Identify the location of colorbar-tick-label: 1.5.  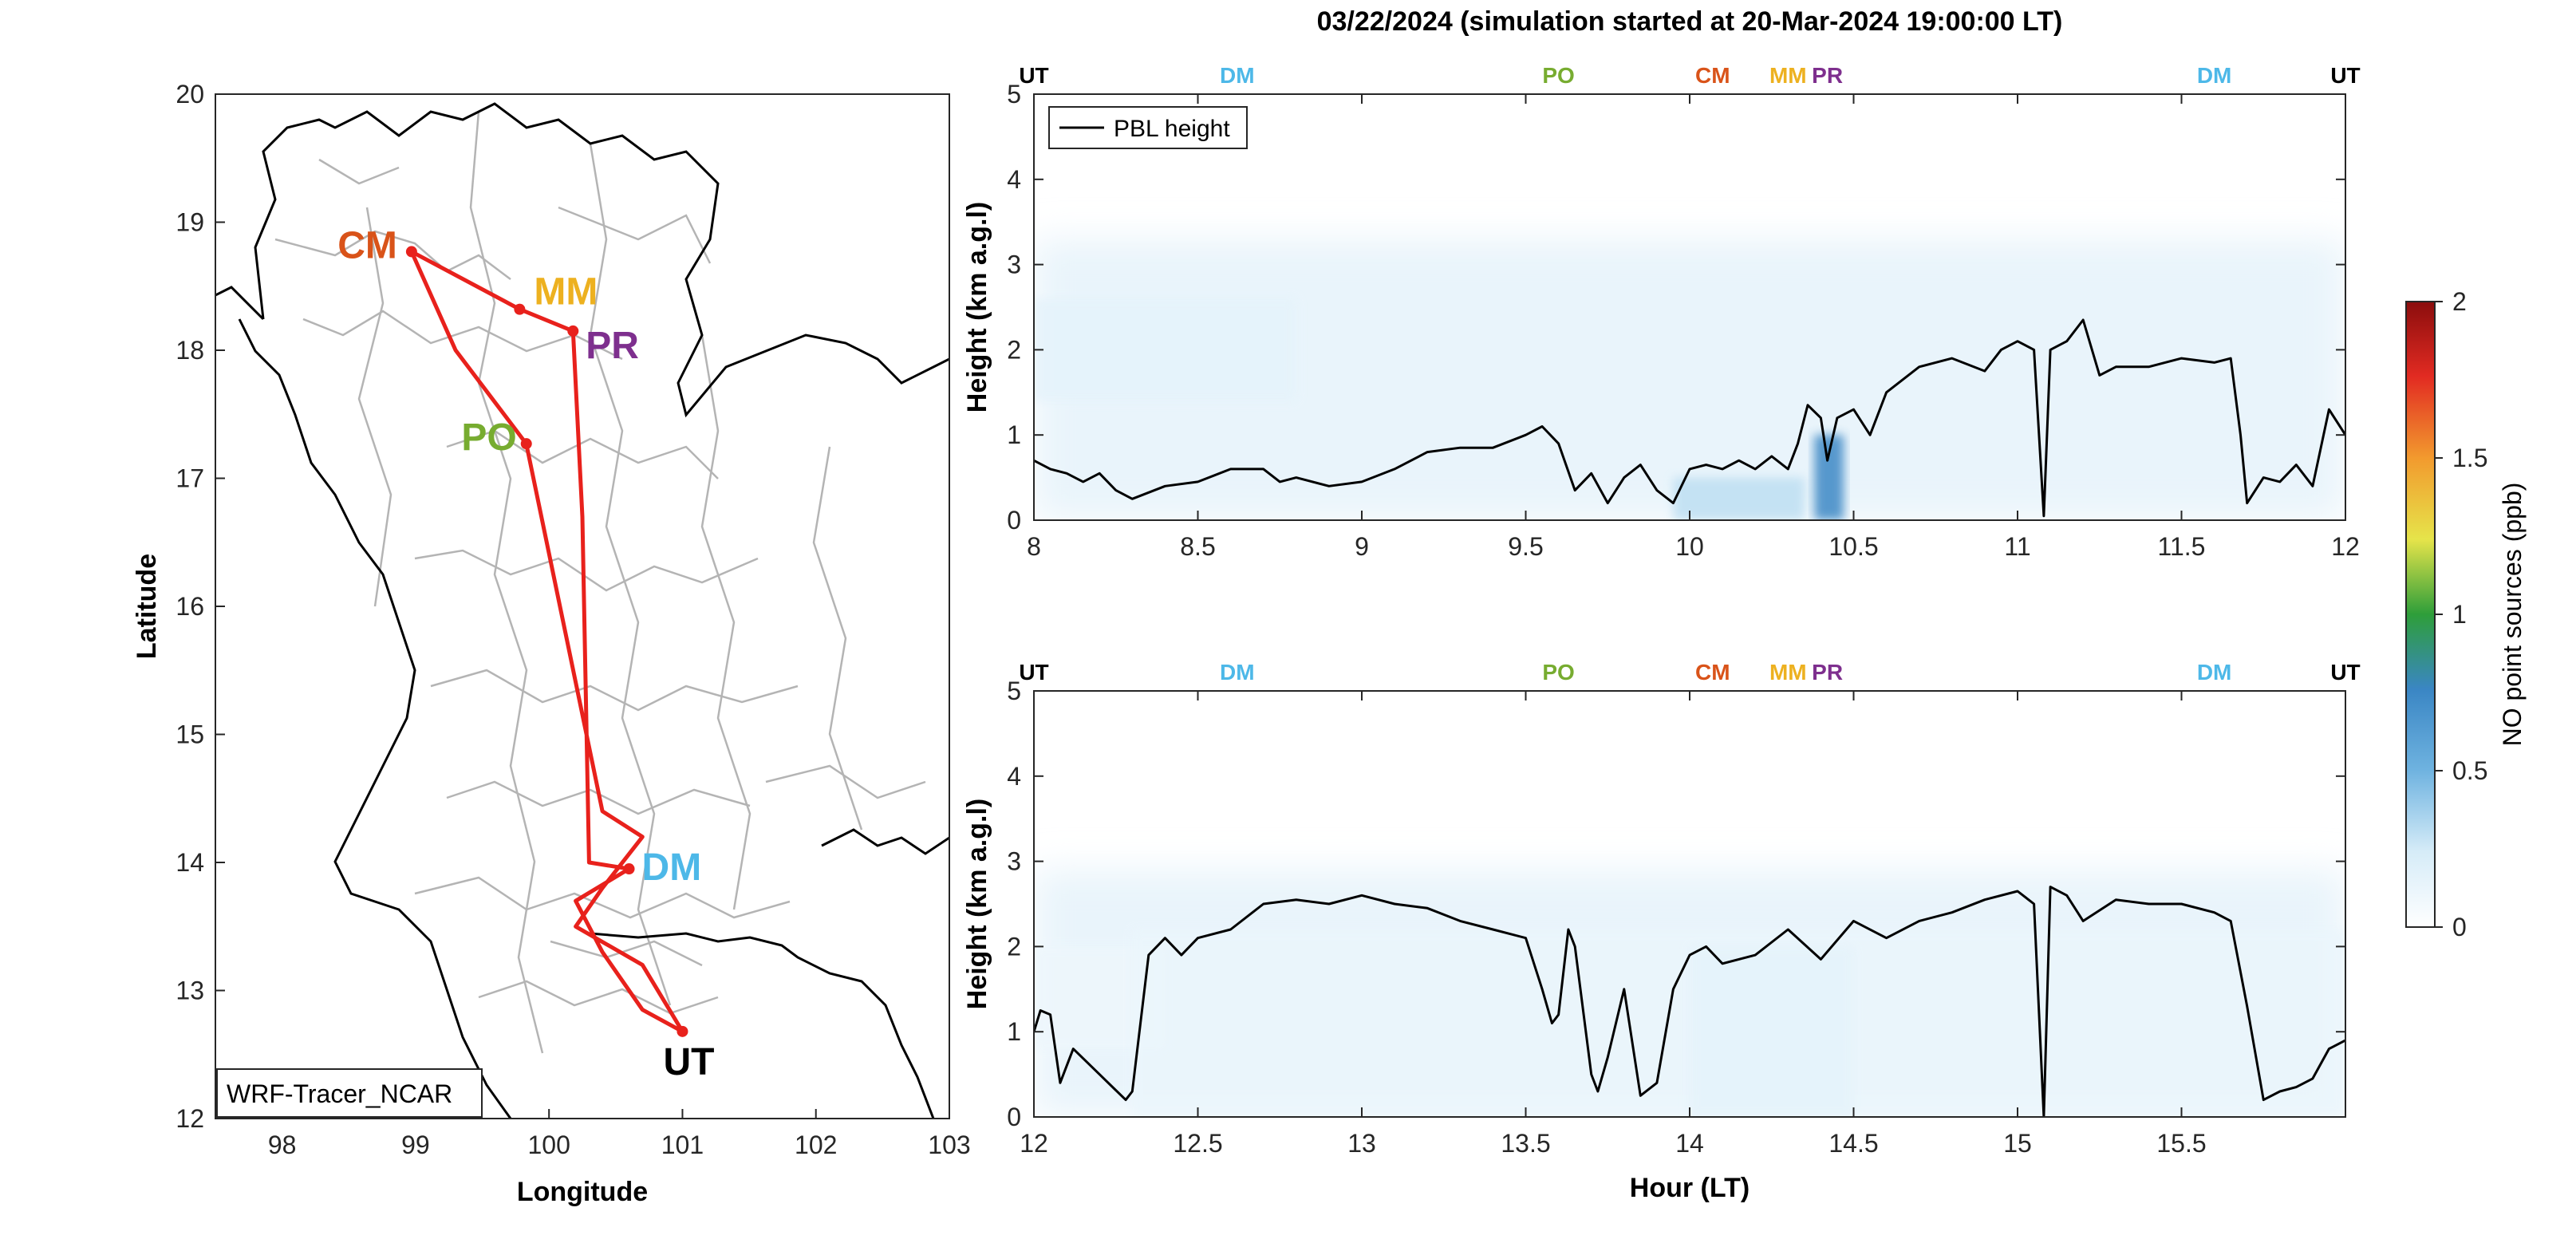
(2469, 458).